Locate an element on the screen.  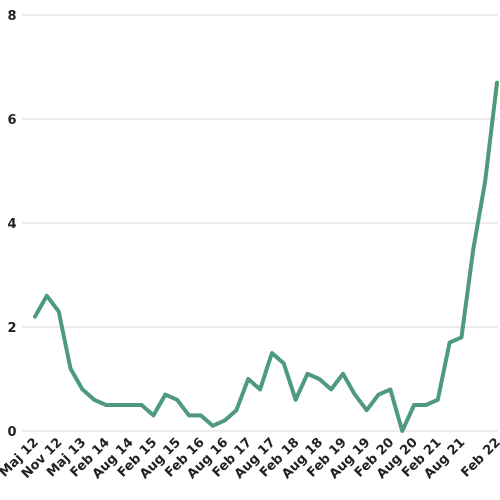
y-tick-label: 6 is located at coordinates (11, 120).